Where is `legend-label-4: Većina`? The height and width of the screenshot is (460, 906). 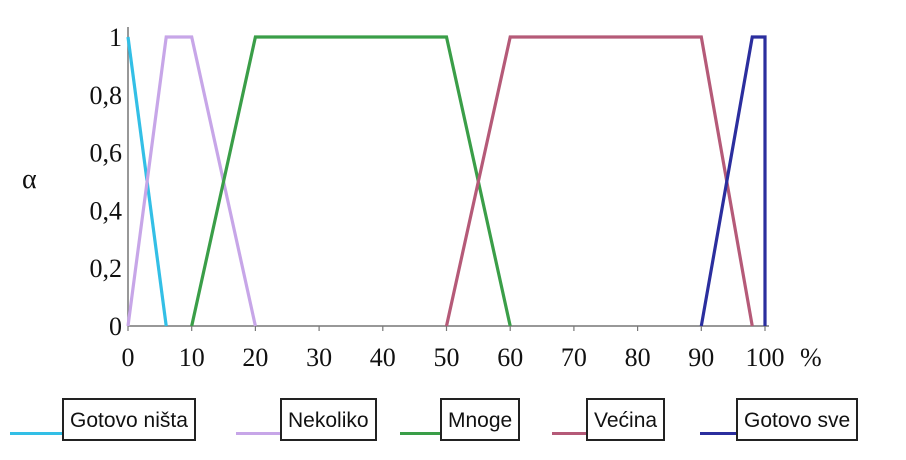 legend-label-4: Većina is located at coordinates (626, 419).